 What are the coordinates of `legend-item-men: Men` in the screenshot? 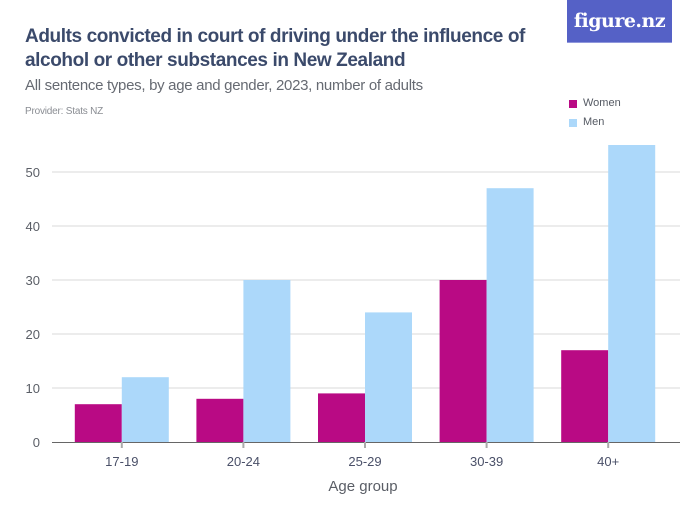 It's located at (595, 121).